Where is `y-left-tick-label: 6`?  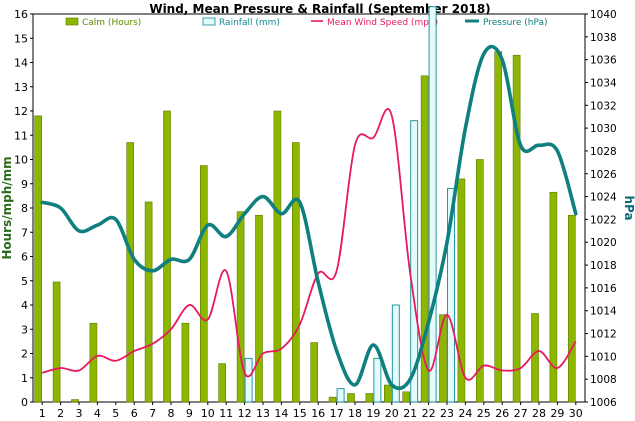 y-left-tick-label: 6 is located at coordinates (24, 257).